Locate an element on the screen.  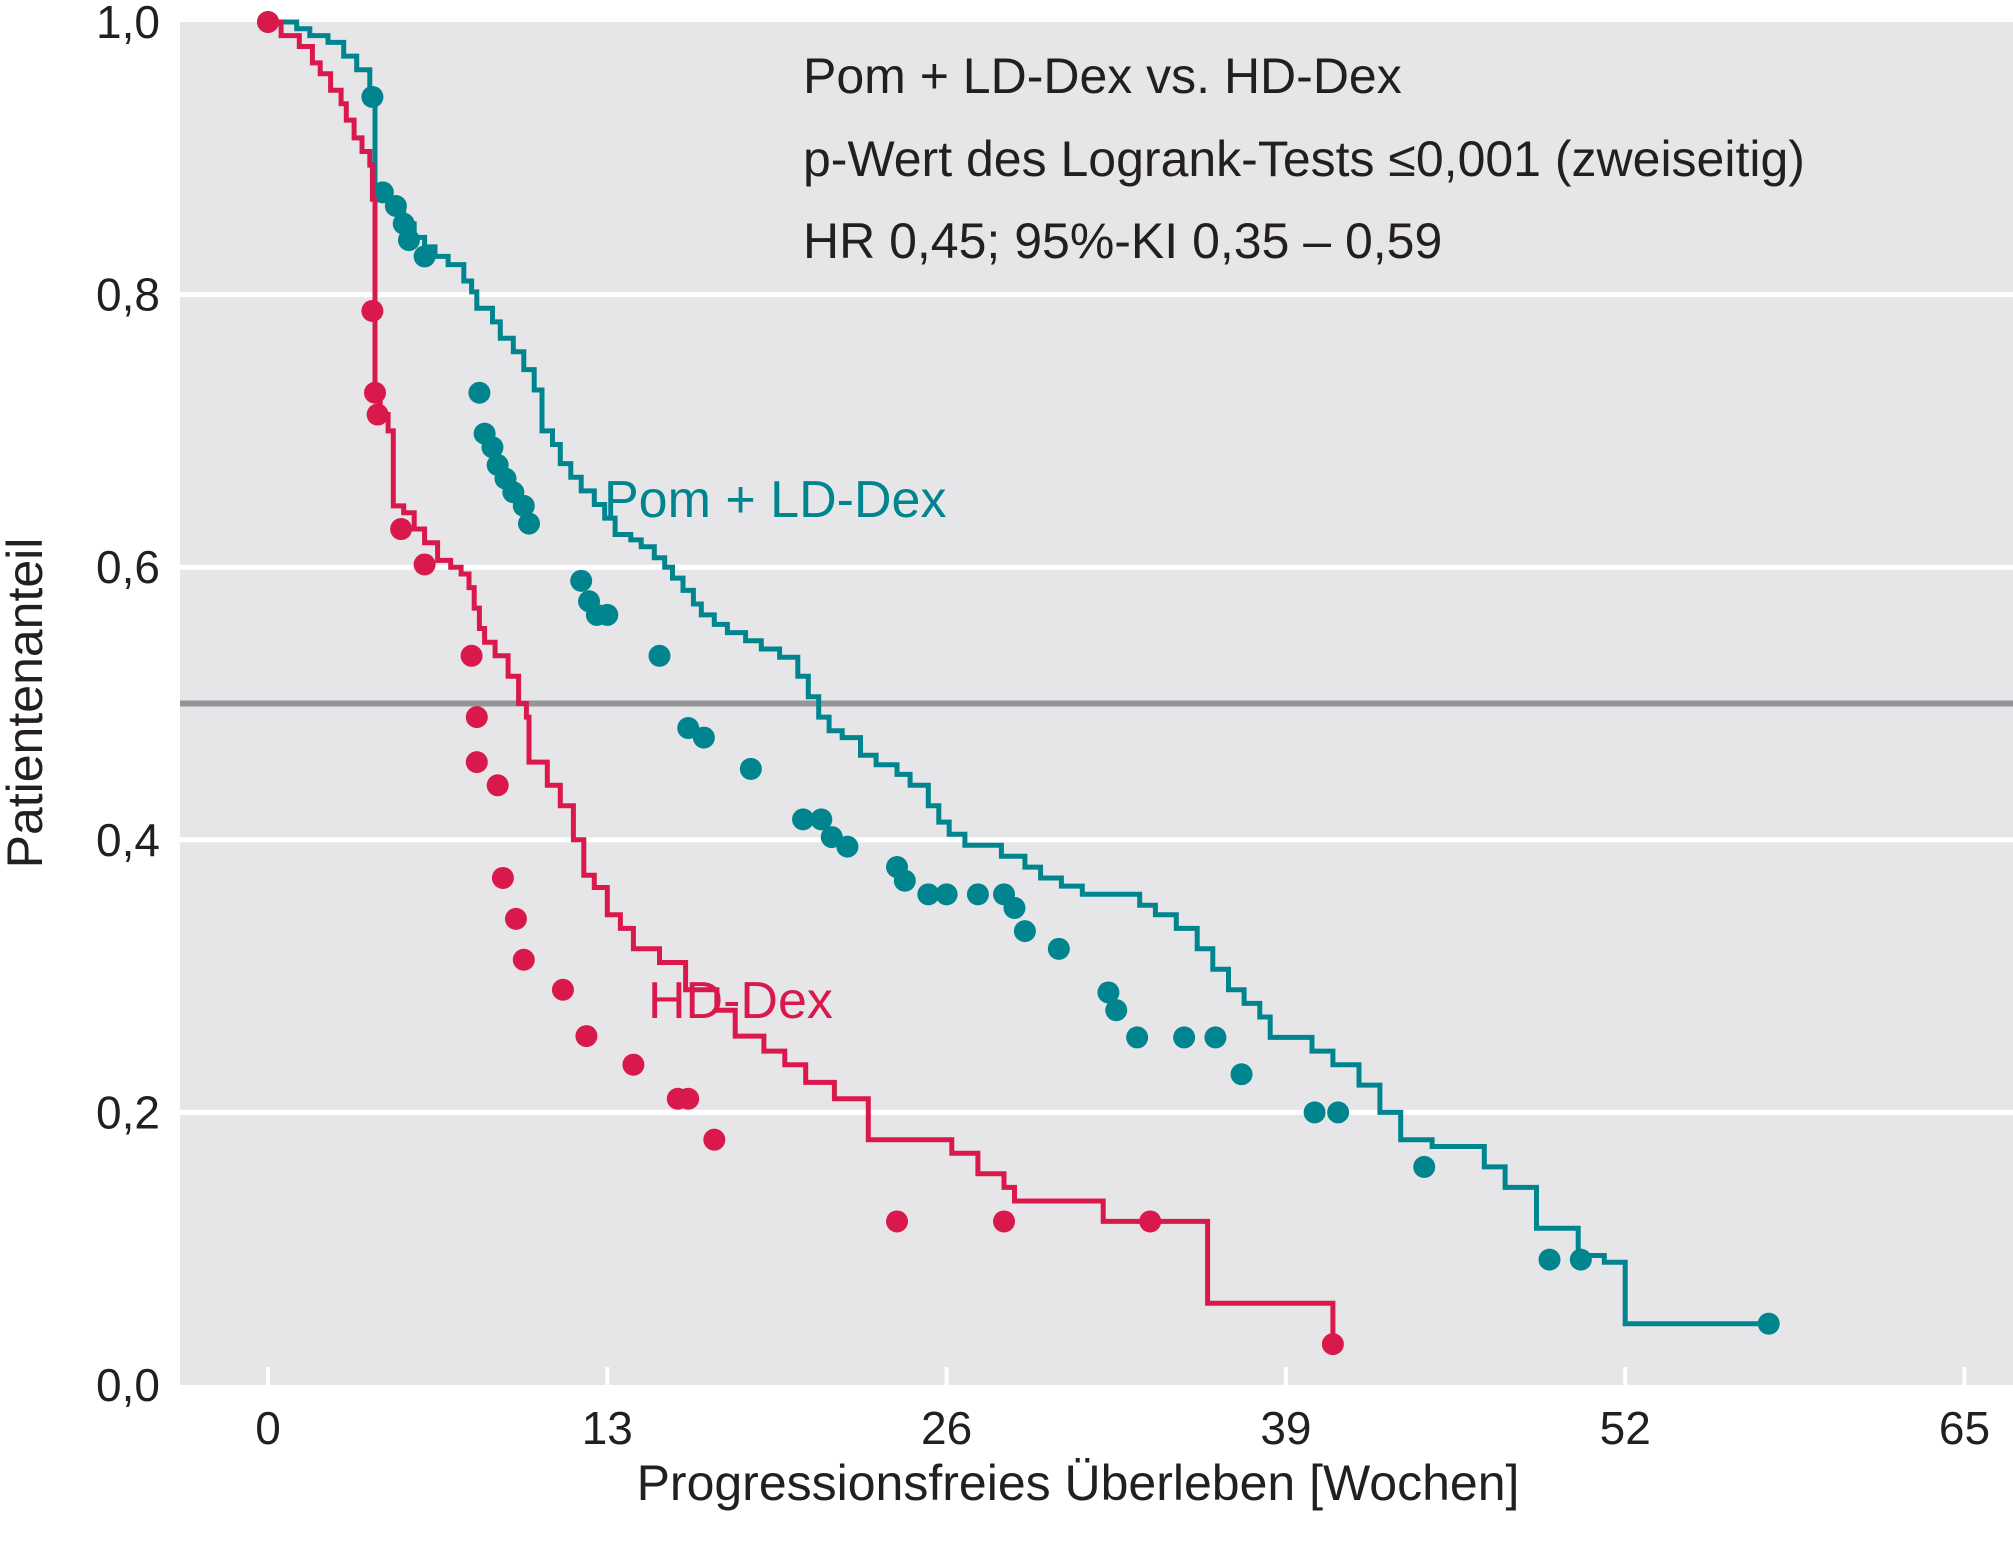
x-tick-label: 0 is located at coordinates (268, 1428).